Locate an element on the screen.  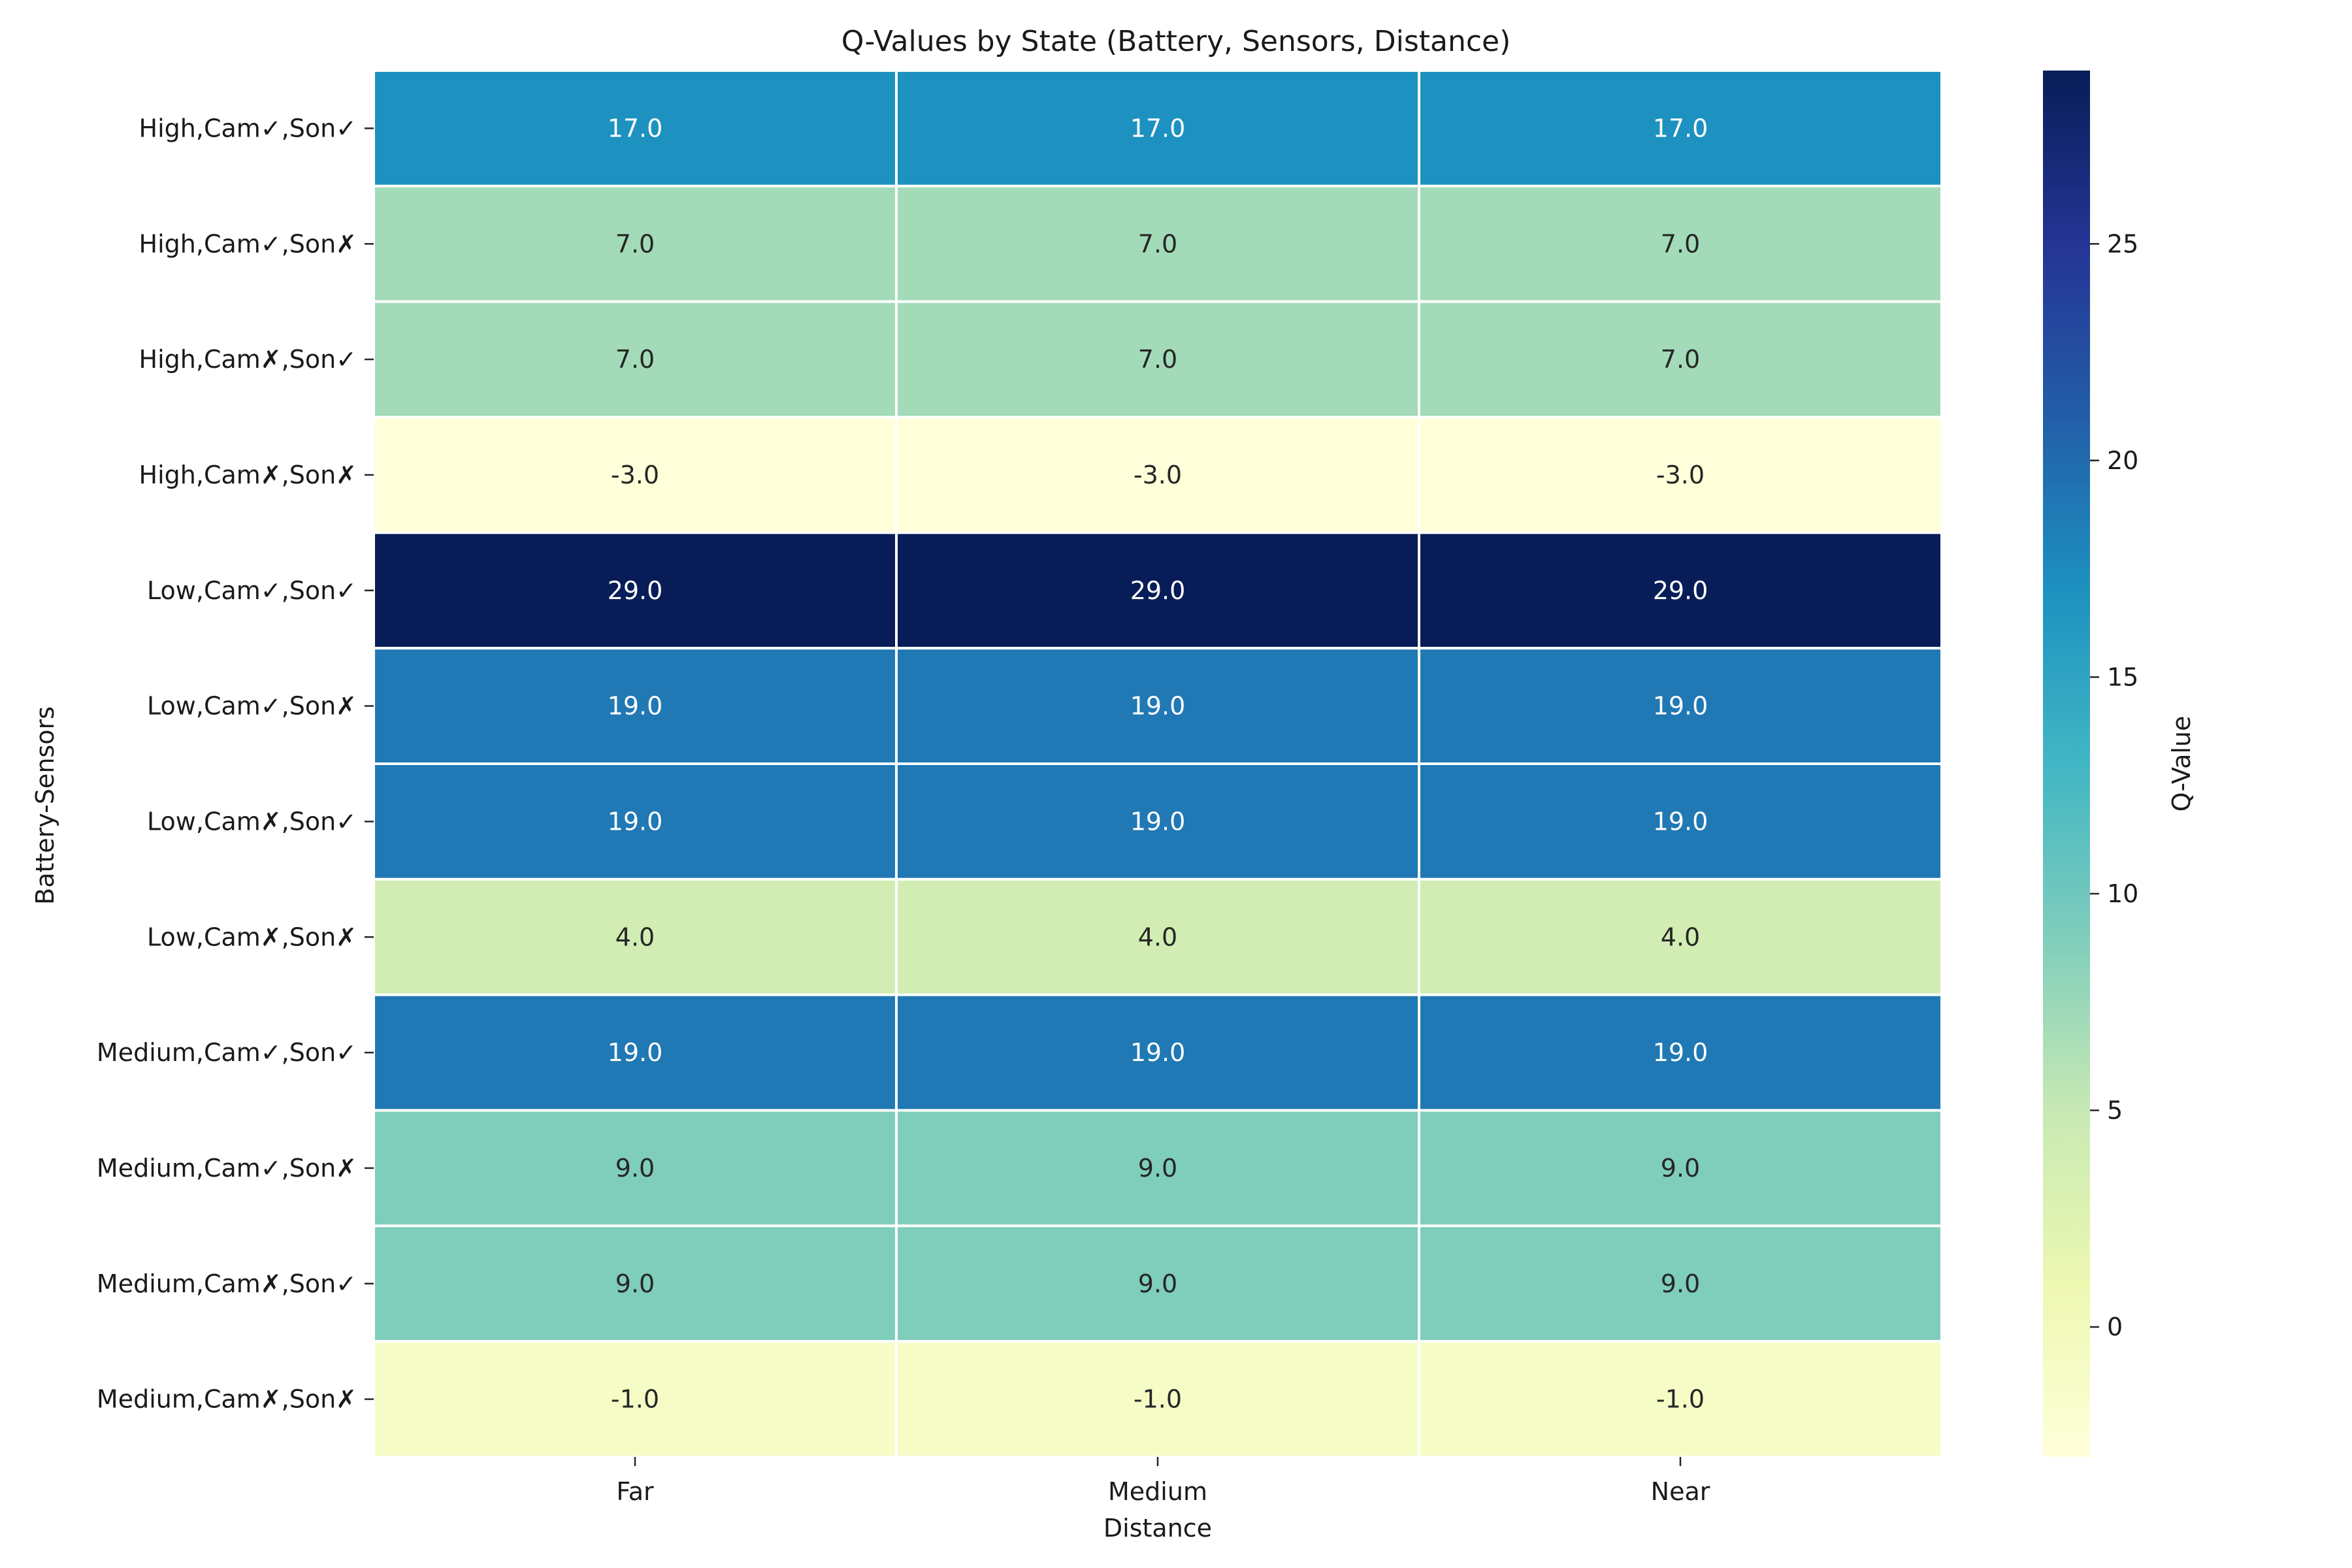
colorbar-tick-label: 20 is located at coordinates (2122, 460).